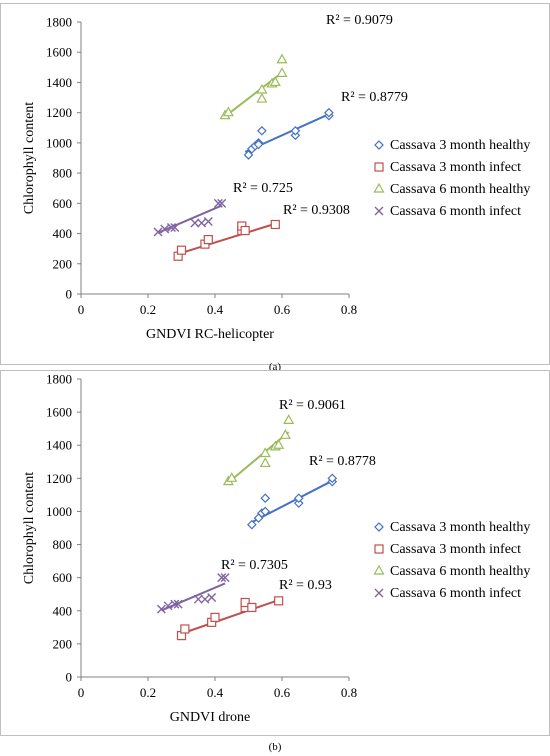  I want to click on r2-label: R² = 0.8778, so click(342, 461).